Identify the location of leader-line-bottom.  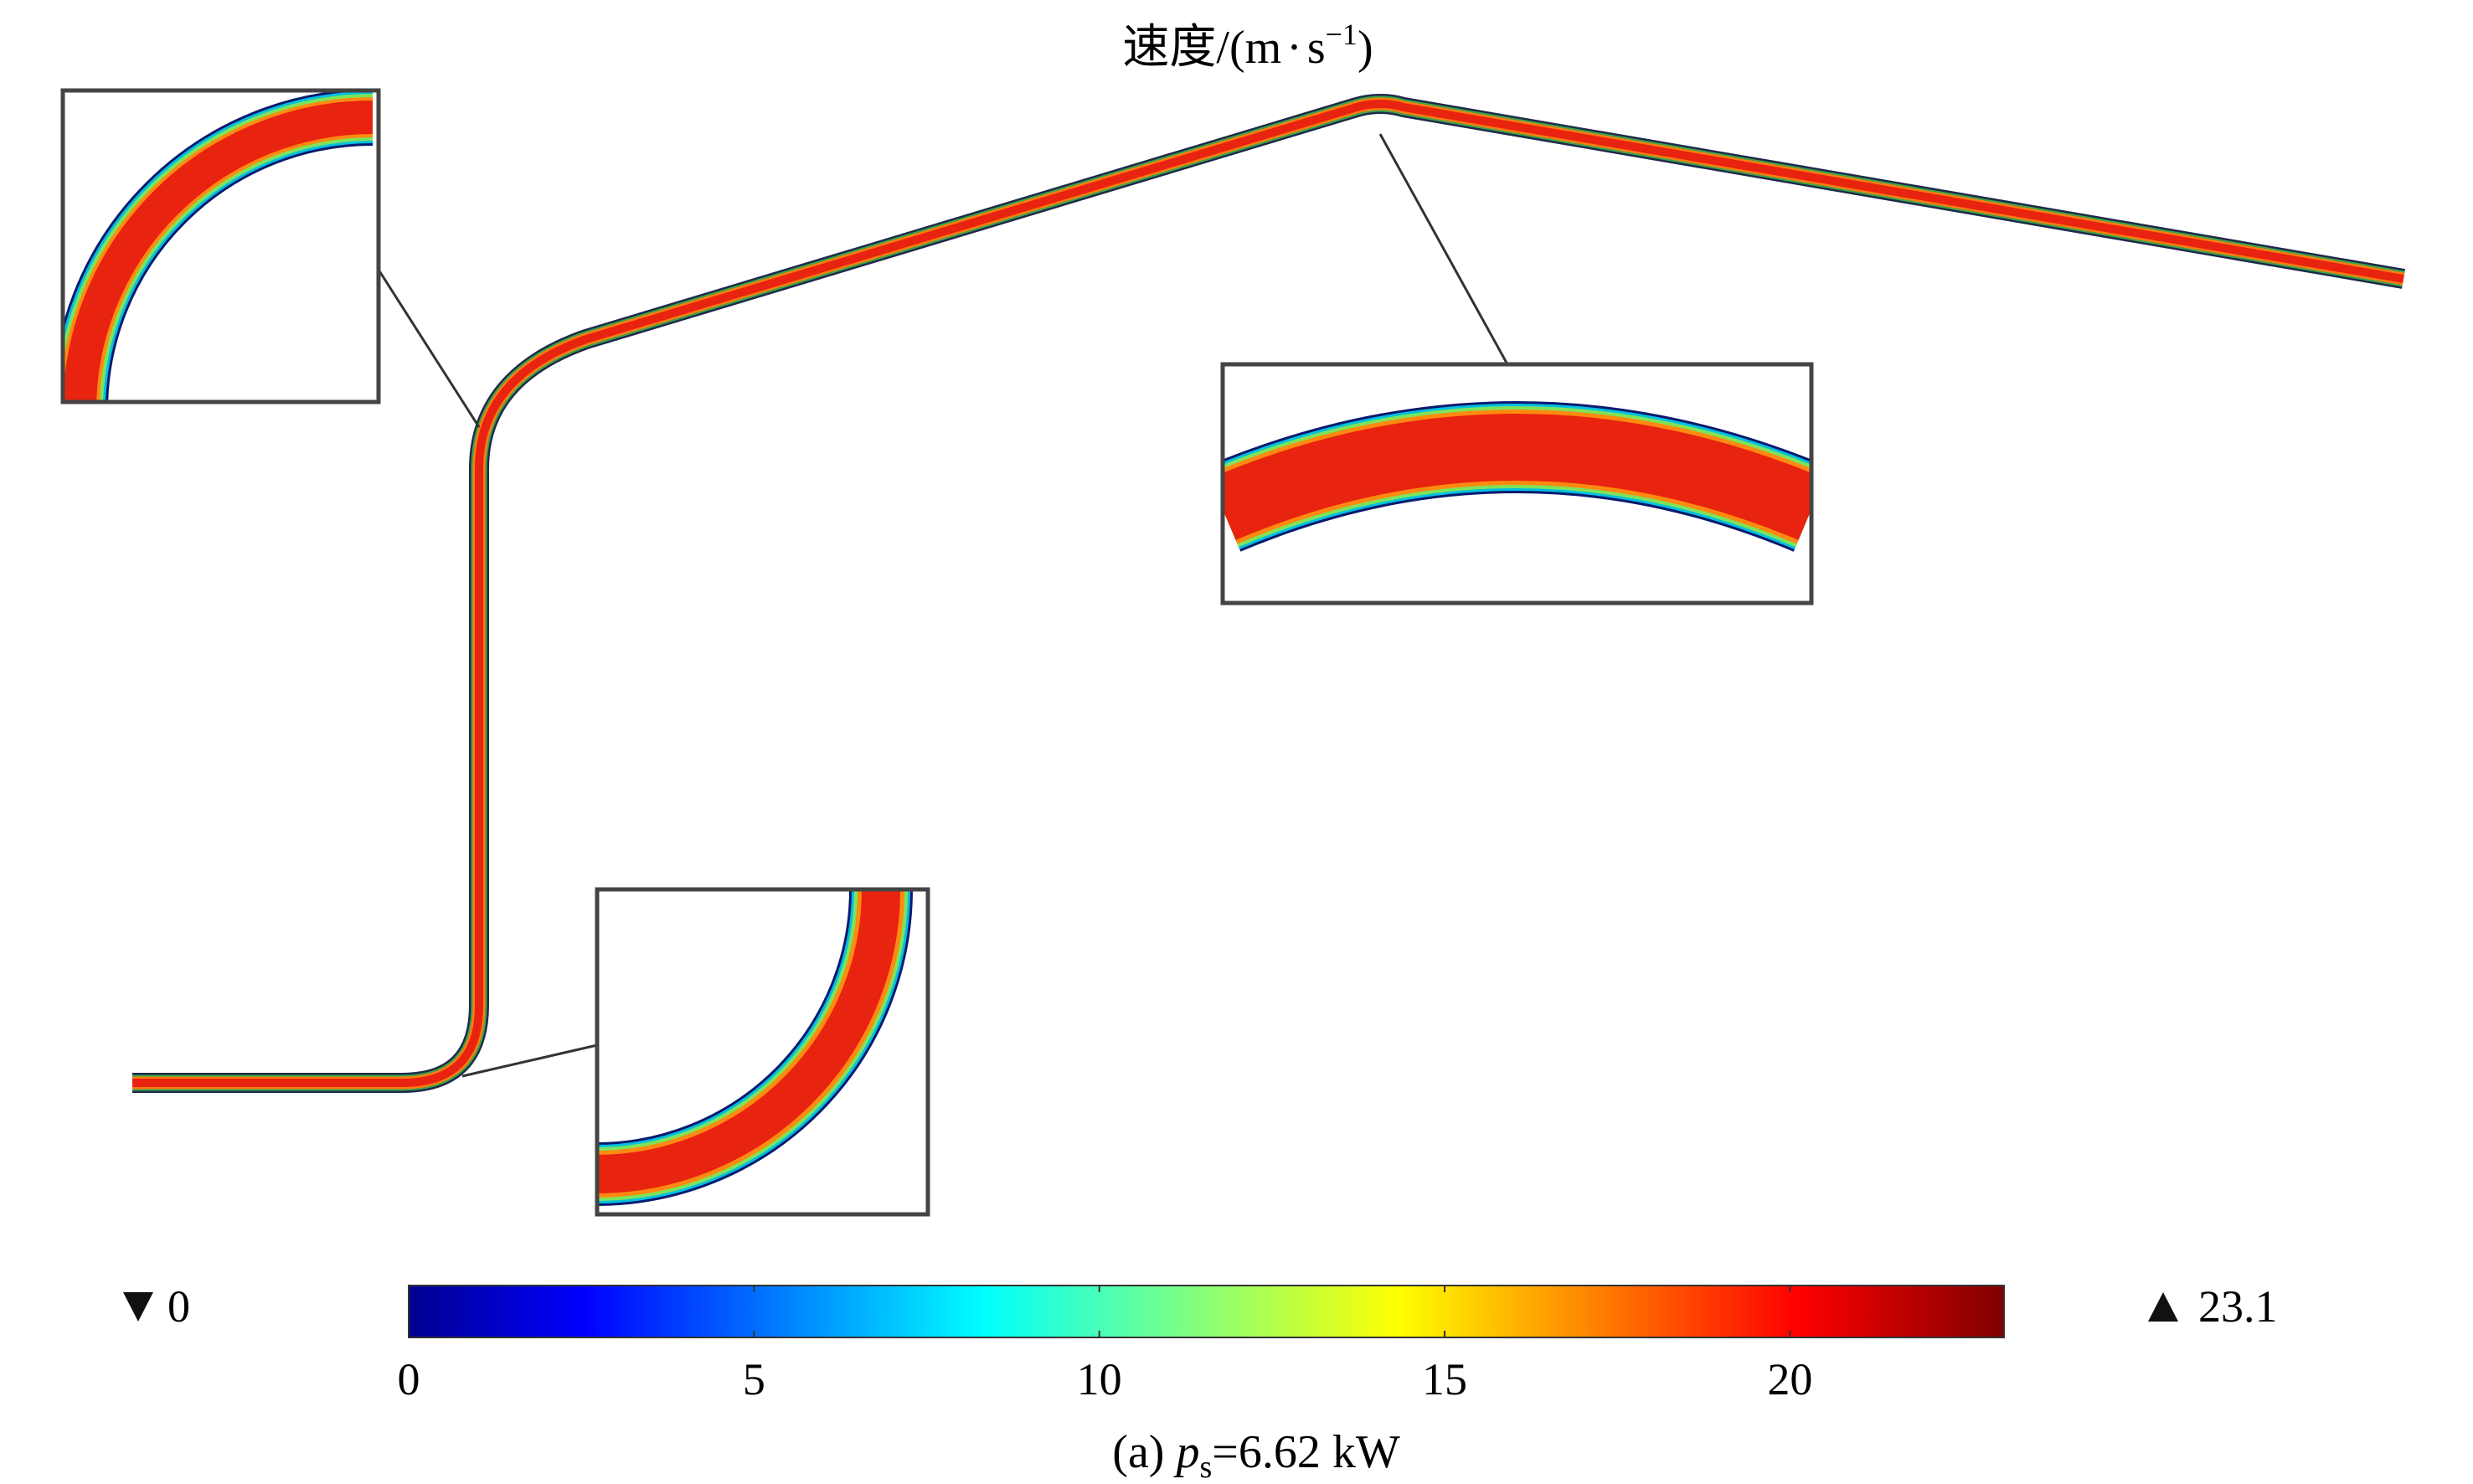
(529, 1060).